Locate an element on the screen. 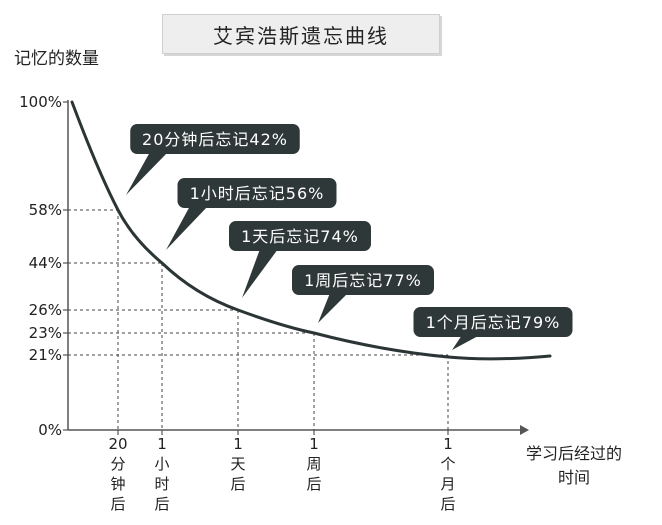 The width and height of the screenshot is (662, 525). chart-title: 艾宾浩斯遗忘曲线 is located at coordinates (301, 34).